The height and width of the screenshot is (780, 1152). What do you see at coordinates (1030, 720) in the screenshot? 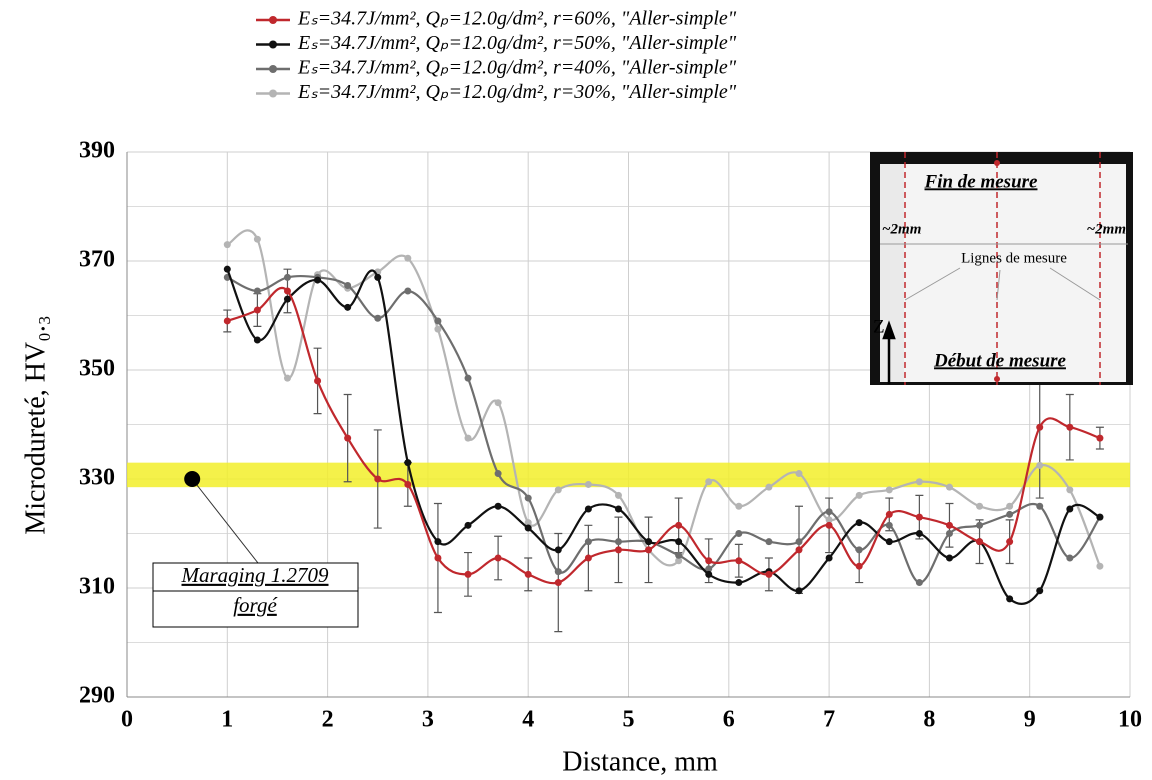
I see `x-tick-label: 9` at bounding box center [1030, 720].